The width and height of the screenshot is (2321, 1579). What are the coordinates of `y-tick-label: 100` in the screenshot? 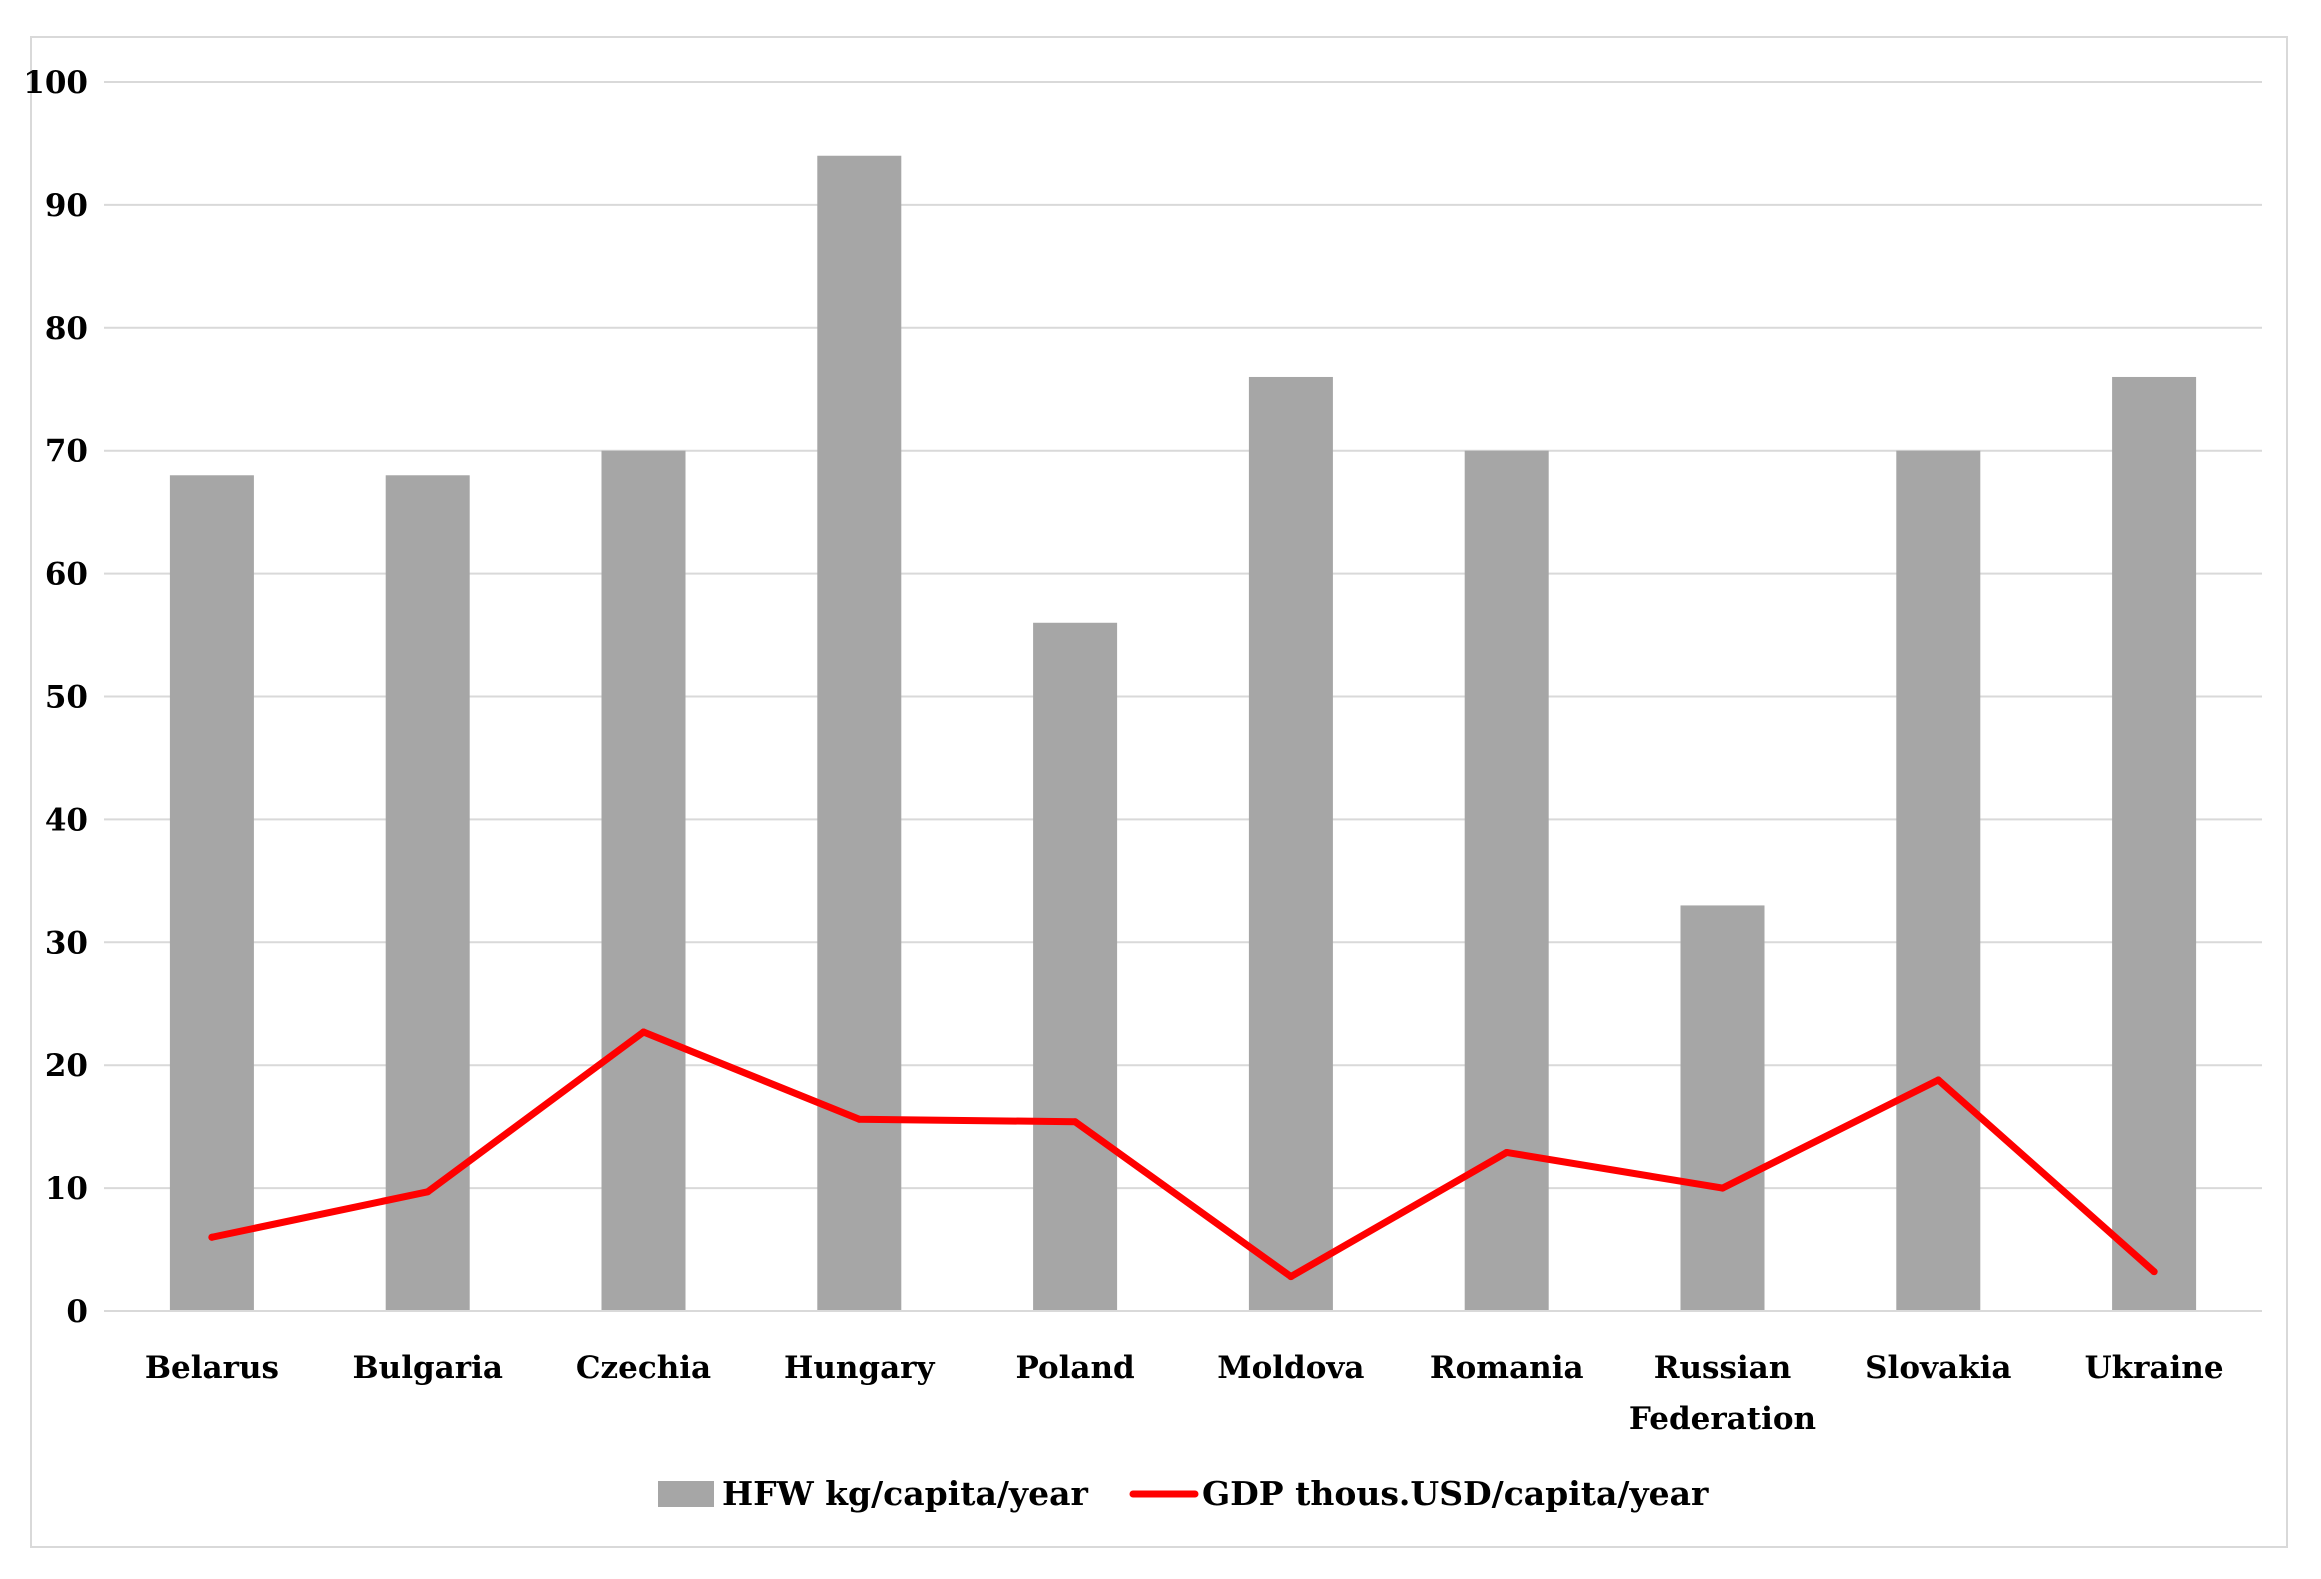 It's located at (55, 83).